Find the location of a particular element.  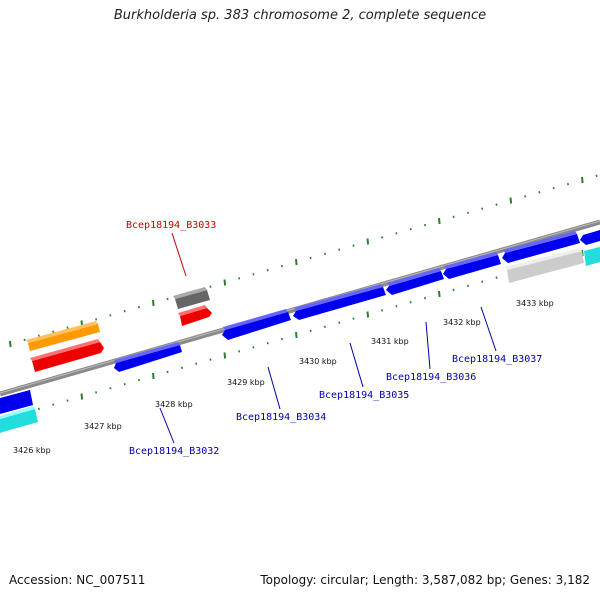

gene-arrow-b3034 is located at coordinates (256, 324).